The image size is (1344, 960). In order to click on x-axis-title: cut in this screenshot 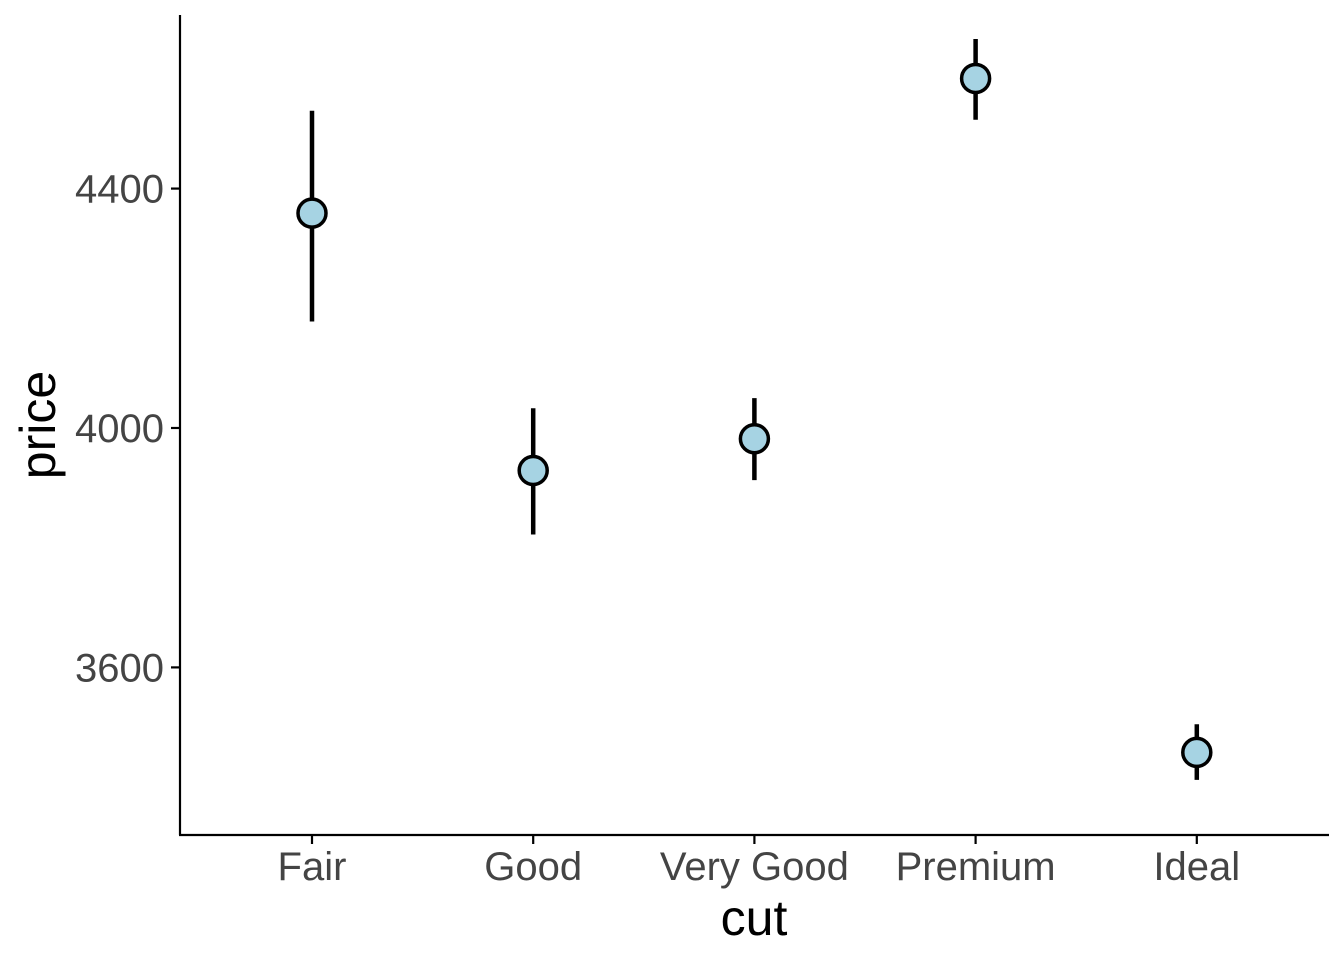, I will do `click(754, 918)`.